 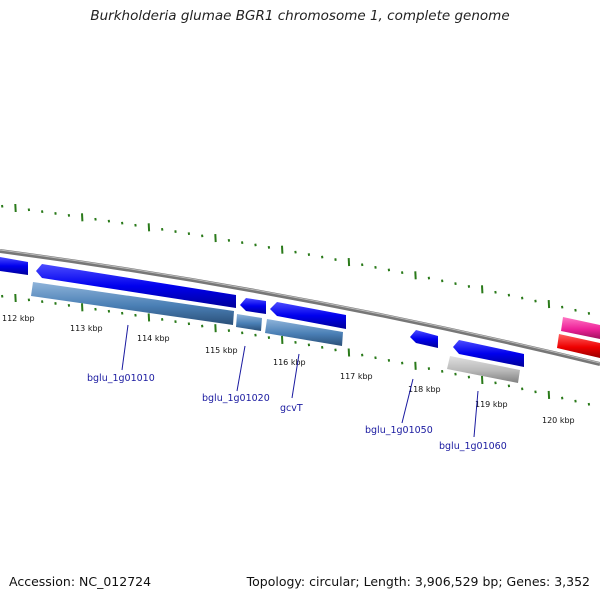 What do you see at coordinates (18, 318) in the screenshot?
I see `kbp-label-112: 112 kbp` at bounding box center [18, 318].